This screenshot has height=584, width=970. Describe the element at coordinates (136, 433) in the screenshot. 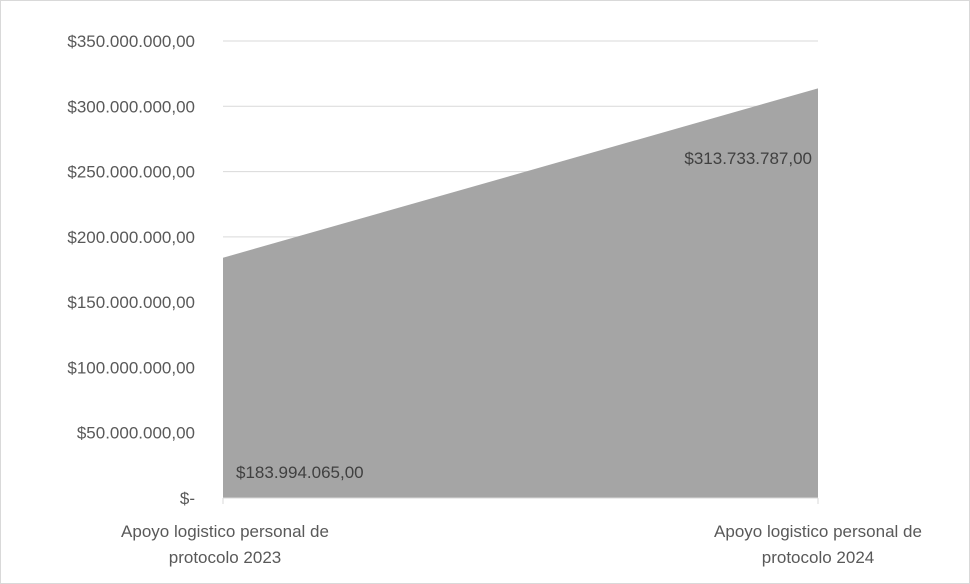

I see `y-tick-label: $50.000.000,00` at that location.